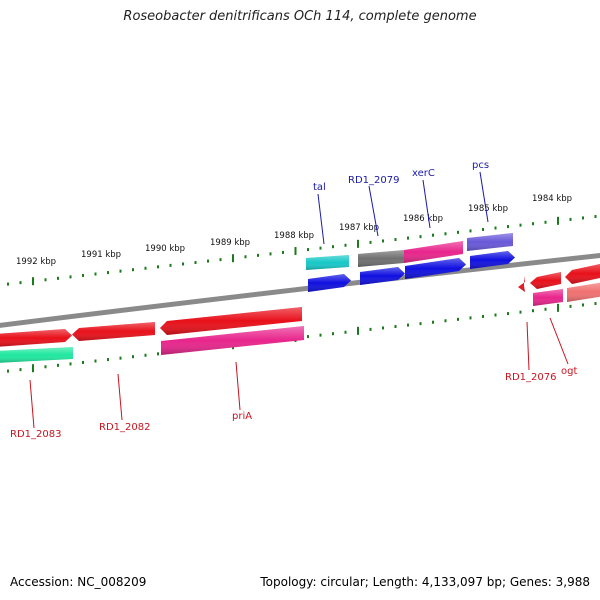 The height and width of the screenshot is (600, 600). What do you see at coordinates (423, 219) in the screenshot?
I see `kbp-label: 1986 kbp` at bounding box center [423, 219].